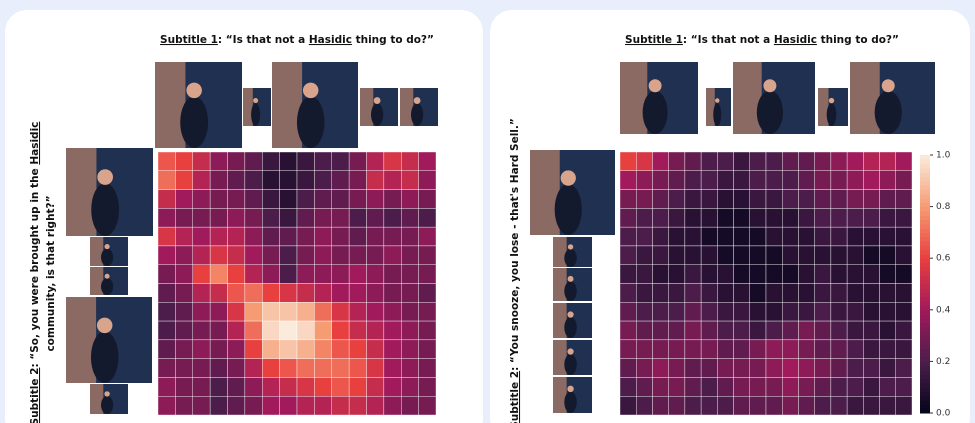  What do you see at coordinates (943, 259) in the screenshot?
I see `colorbar-tick-label: 0.6` at bounding box center [943, 259].